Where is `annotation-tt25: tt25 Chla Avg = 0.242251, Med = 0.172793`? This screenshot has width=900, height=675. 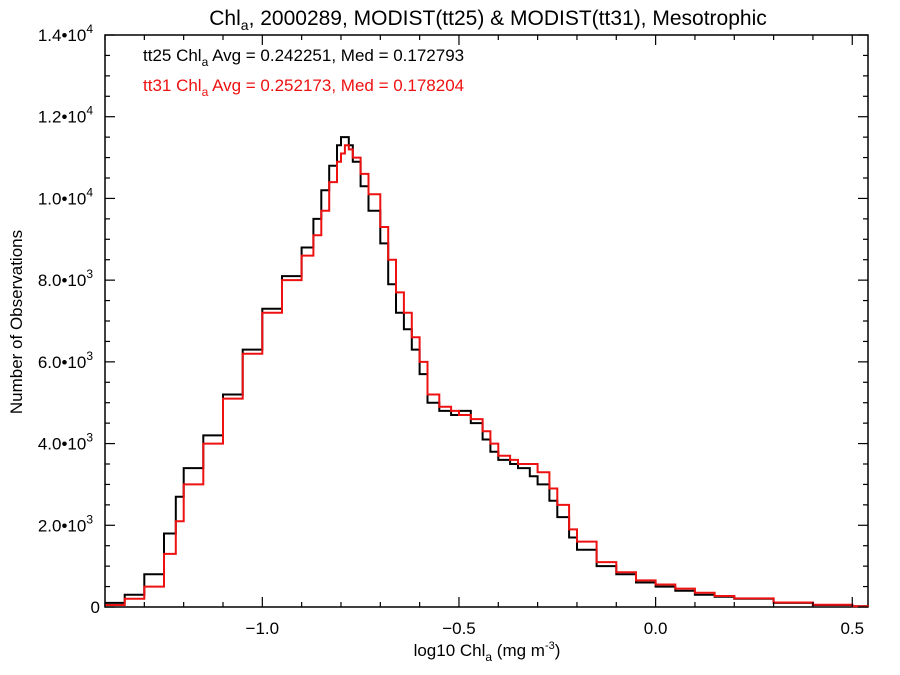
annotation-tt25: tt25 Chla Avg = 0.242251, Med = 0.172793 is located at coordinates (303, 57).